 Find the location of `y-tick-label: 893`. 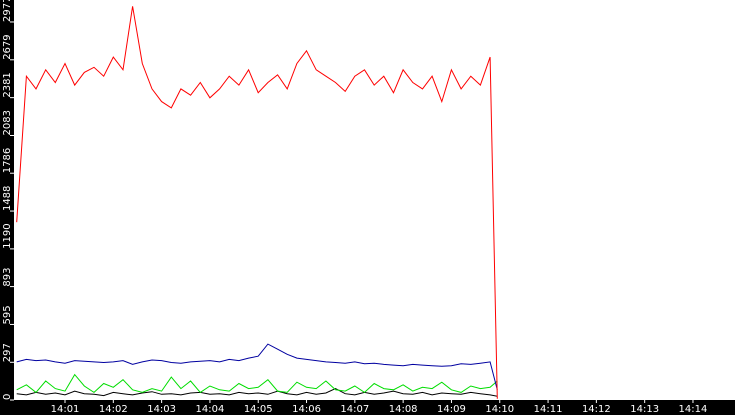

y-tick-label: 893 is located at coordinates (7, 277).